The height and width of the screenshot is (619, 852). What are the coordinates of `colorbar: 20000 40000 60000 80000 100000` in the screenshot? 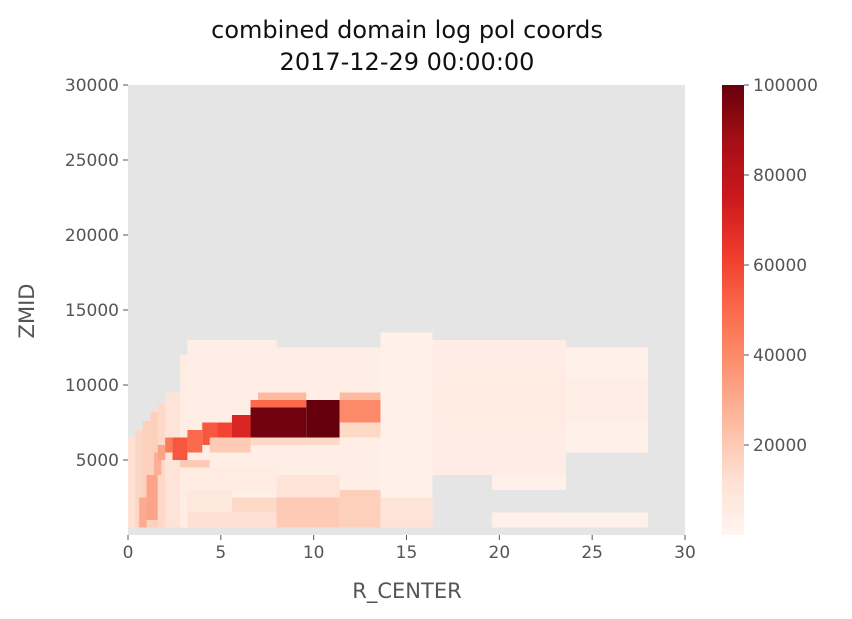 It's located at (770, 305).